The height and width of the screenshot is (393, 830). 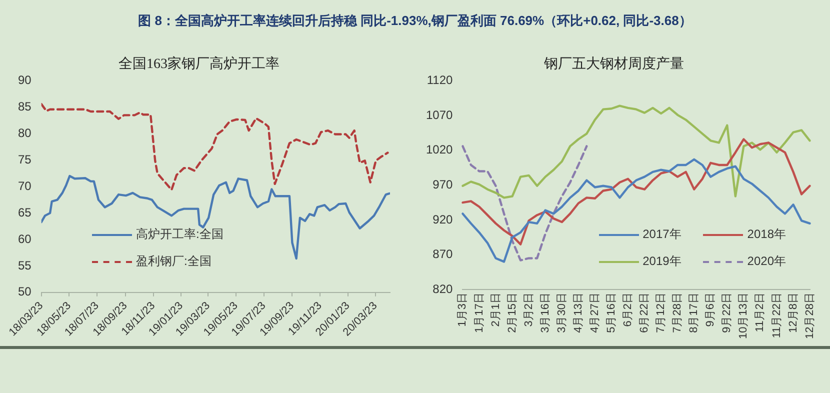 I want to click on x-tick-label: 2月15日, so click(x=512, y=312).